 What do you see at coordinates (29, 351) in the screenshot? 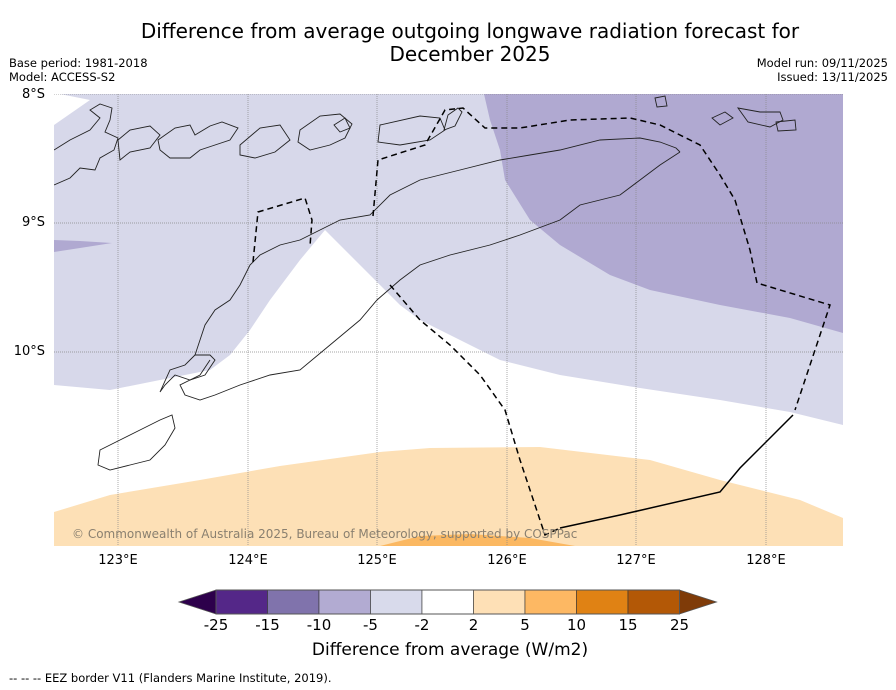
I see `lat-label-10s: 10°S` at bounding box center [29, 351].